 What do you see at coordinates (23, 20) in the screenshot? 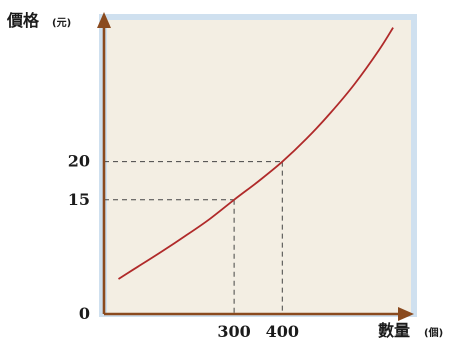
I see `y-axis-title: 價格` at bounding box center [23, 20].